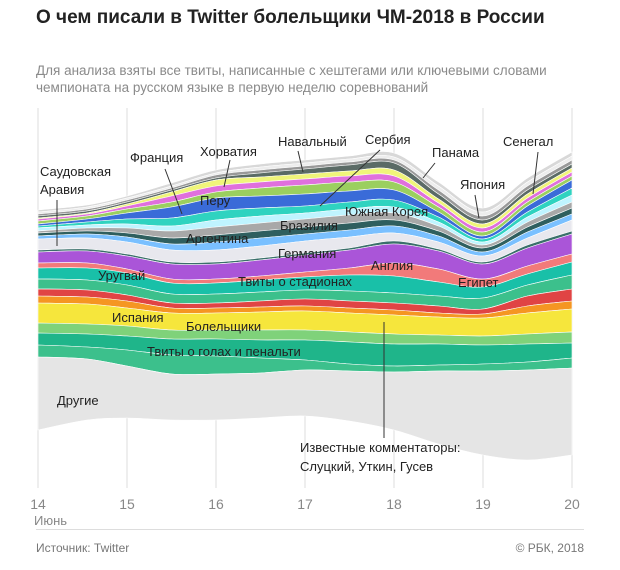  I want to click on stream-label: Панама, so click(456, 152).